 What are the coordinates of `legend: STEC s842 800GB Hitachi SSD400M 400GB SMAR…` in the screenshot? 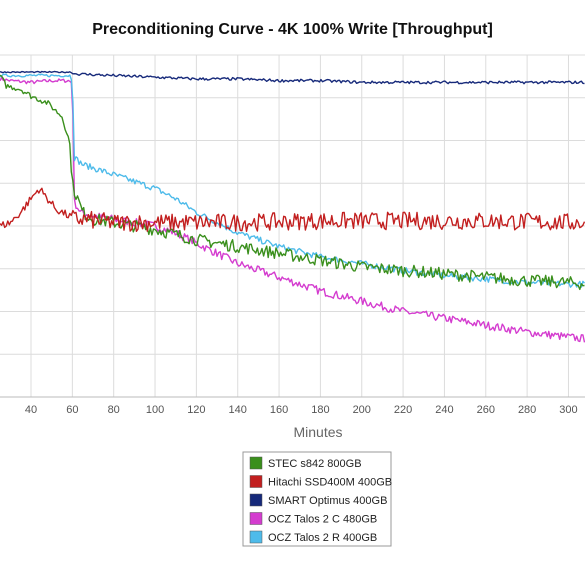 It's located at (317, 499).